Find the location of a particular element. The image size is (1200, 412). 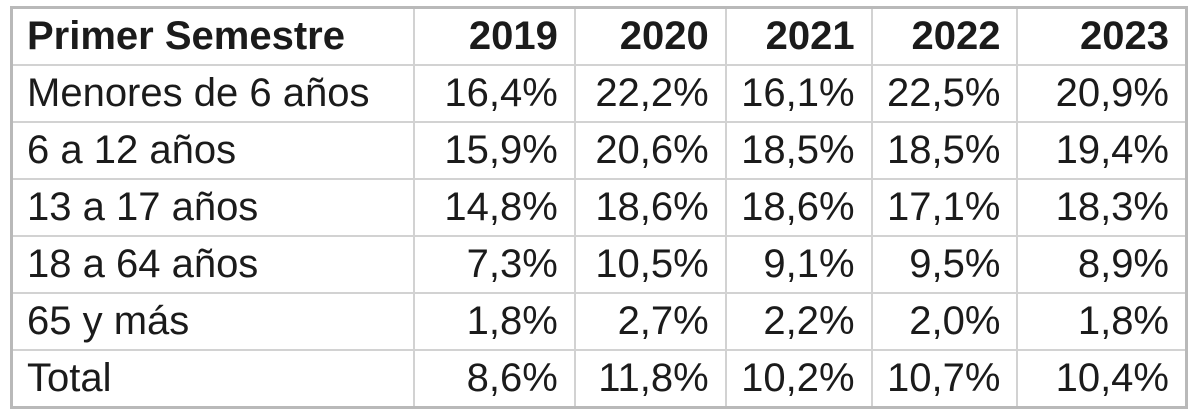

table-cell: 10,7% is located at coordinates (944, 379).